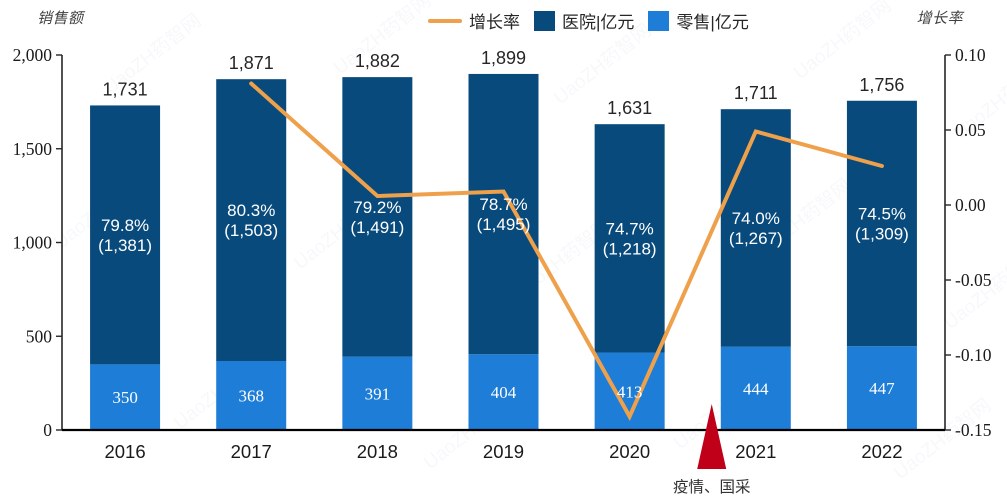 The width and height of the screenshot is (1007, 501). What do you see at coordinates (494, 22) in the screenshot?
I see `legend-label: 增长率` at bounding box center [494, 22].